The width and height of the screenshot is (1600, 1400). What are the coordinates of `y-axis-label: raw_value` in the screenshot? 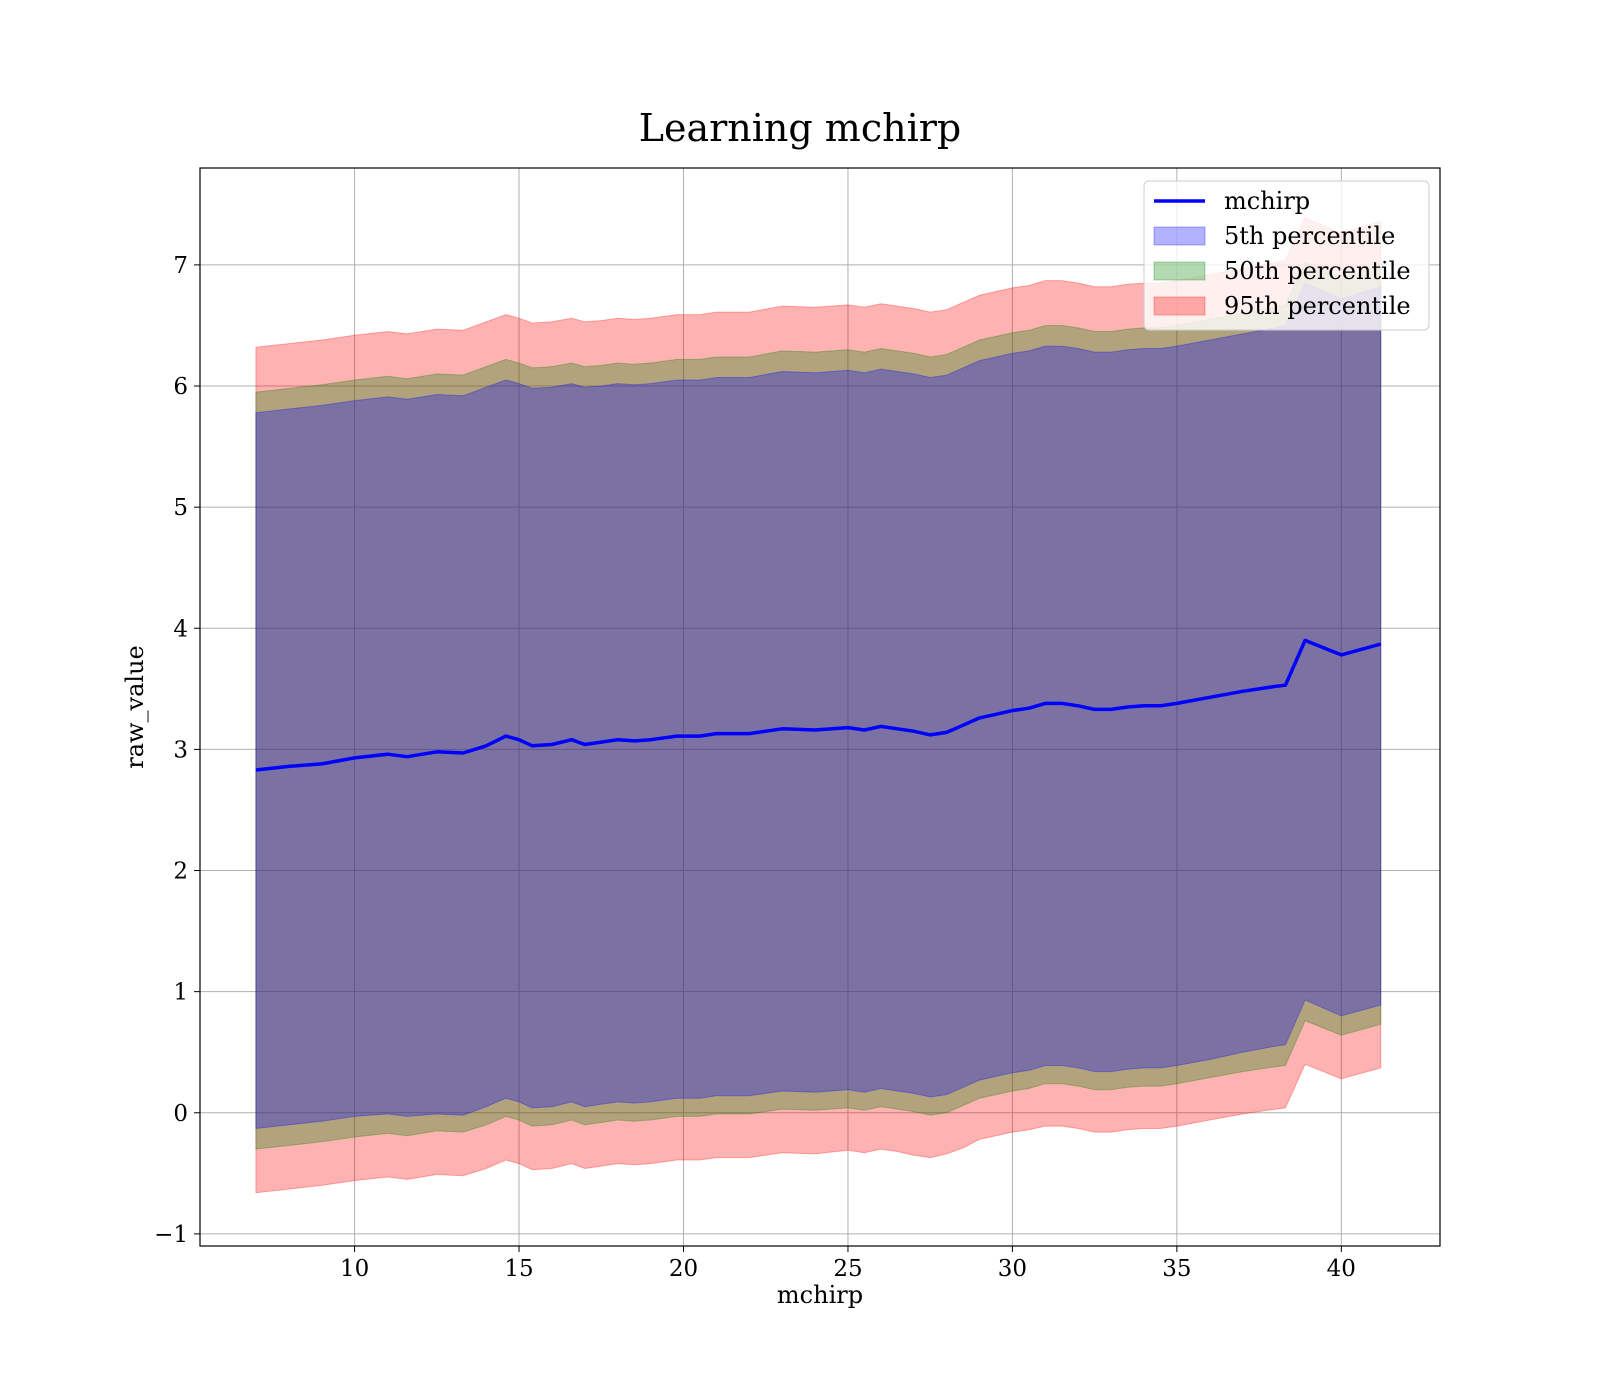 It's located at (135, 707).